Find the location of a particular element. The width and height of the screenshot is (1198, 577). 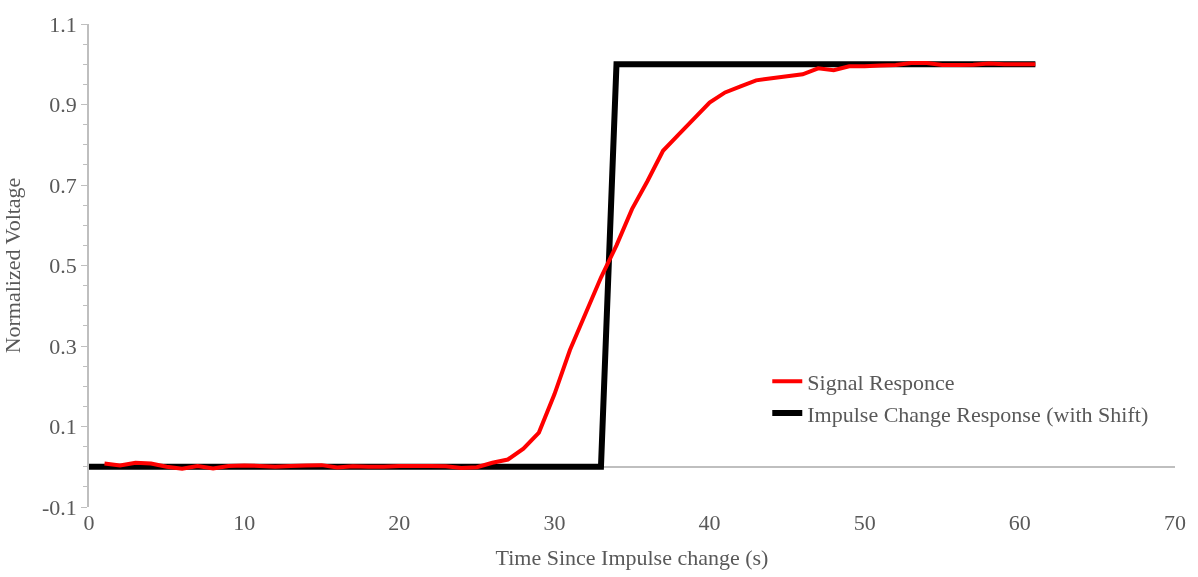

legend-label: Impulse Change Response (with Shift) is located at coordinates (978, 414).